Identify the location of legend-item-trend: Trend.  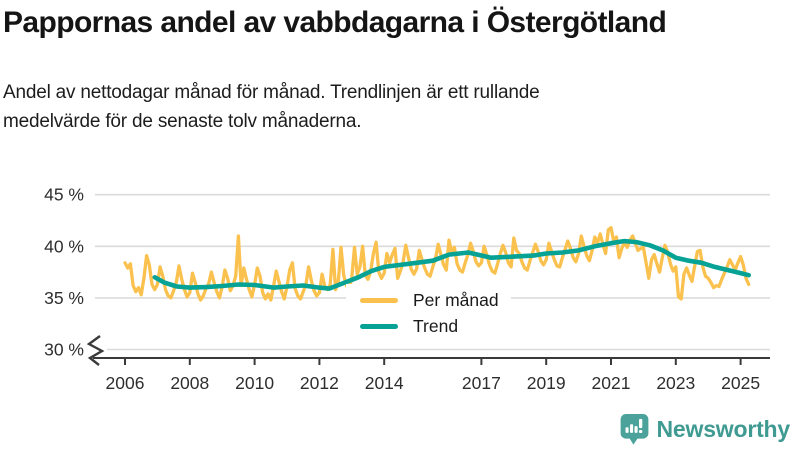
(429, 326).